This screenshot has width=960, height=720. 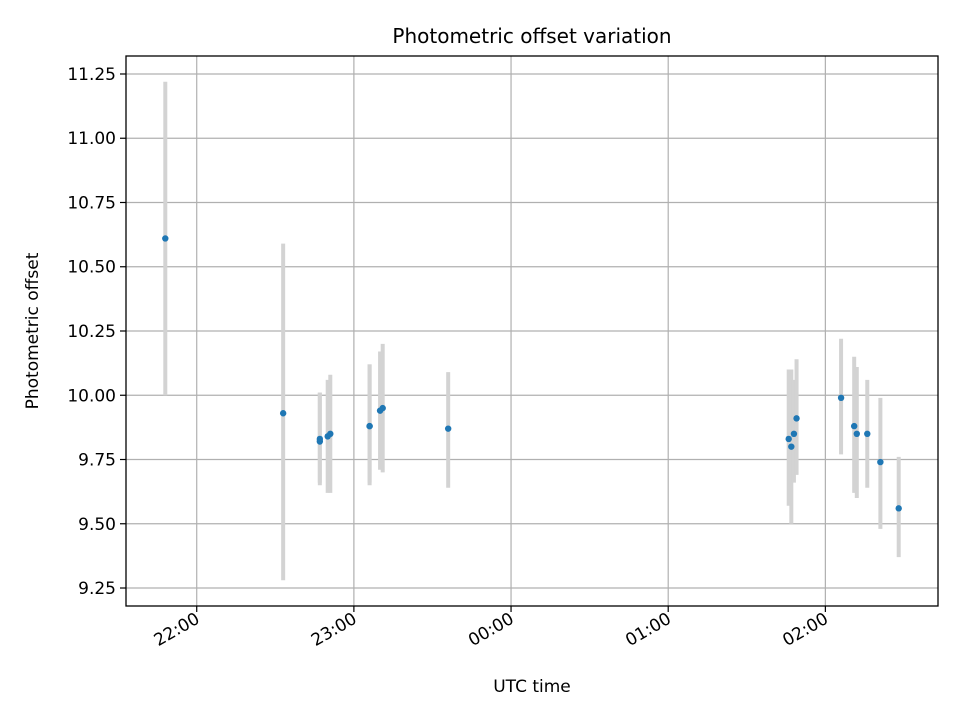 What do you see at coordinates (97, 461) in the screenshot?
I see `y-tick-label: 9.75` at bounding box center [97, 461].